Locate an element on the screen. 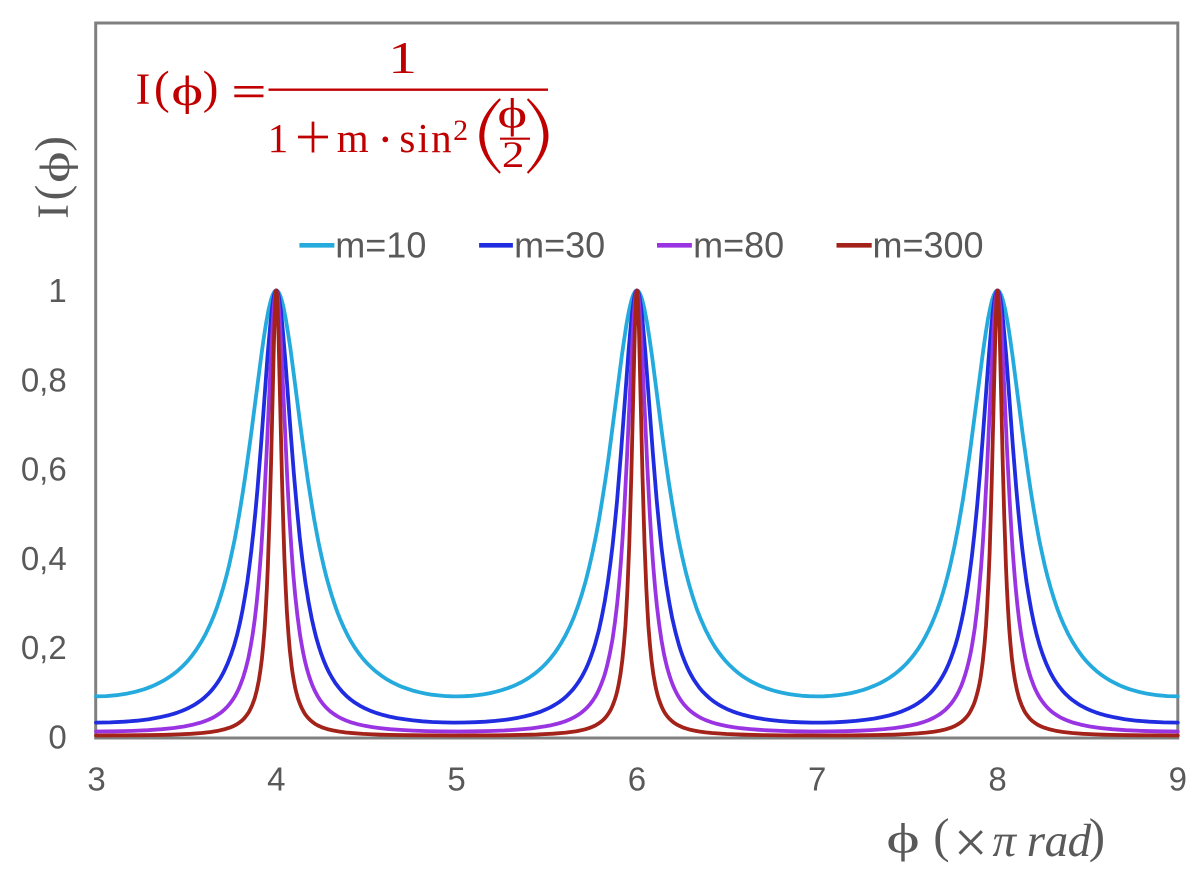 The height and width of the screenshot is (880, 1200). svg-text: sin is located at coordinates (426, 138).